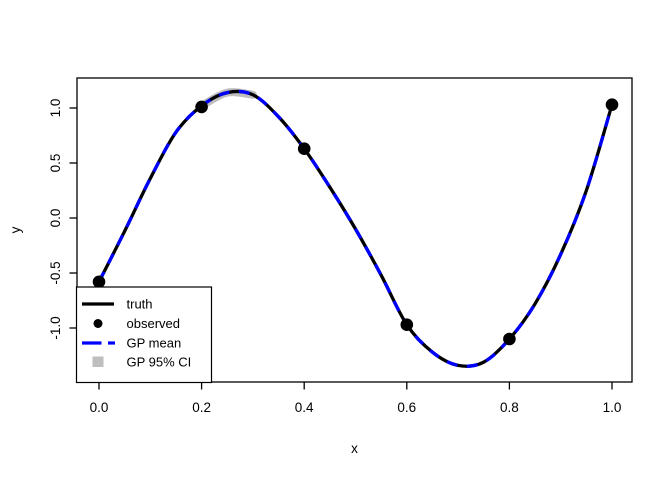  I want to click on y-axis-title: y, so click(15, 229).